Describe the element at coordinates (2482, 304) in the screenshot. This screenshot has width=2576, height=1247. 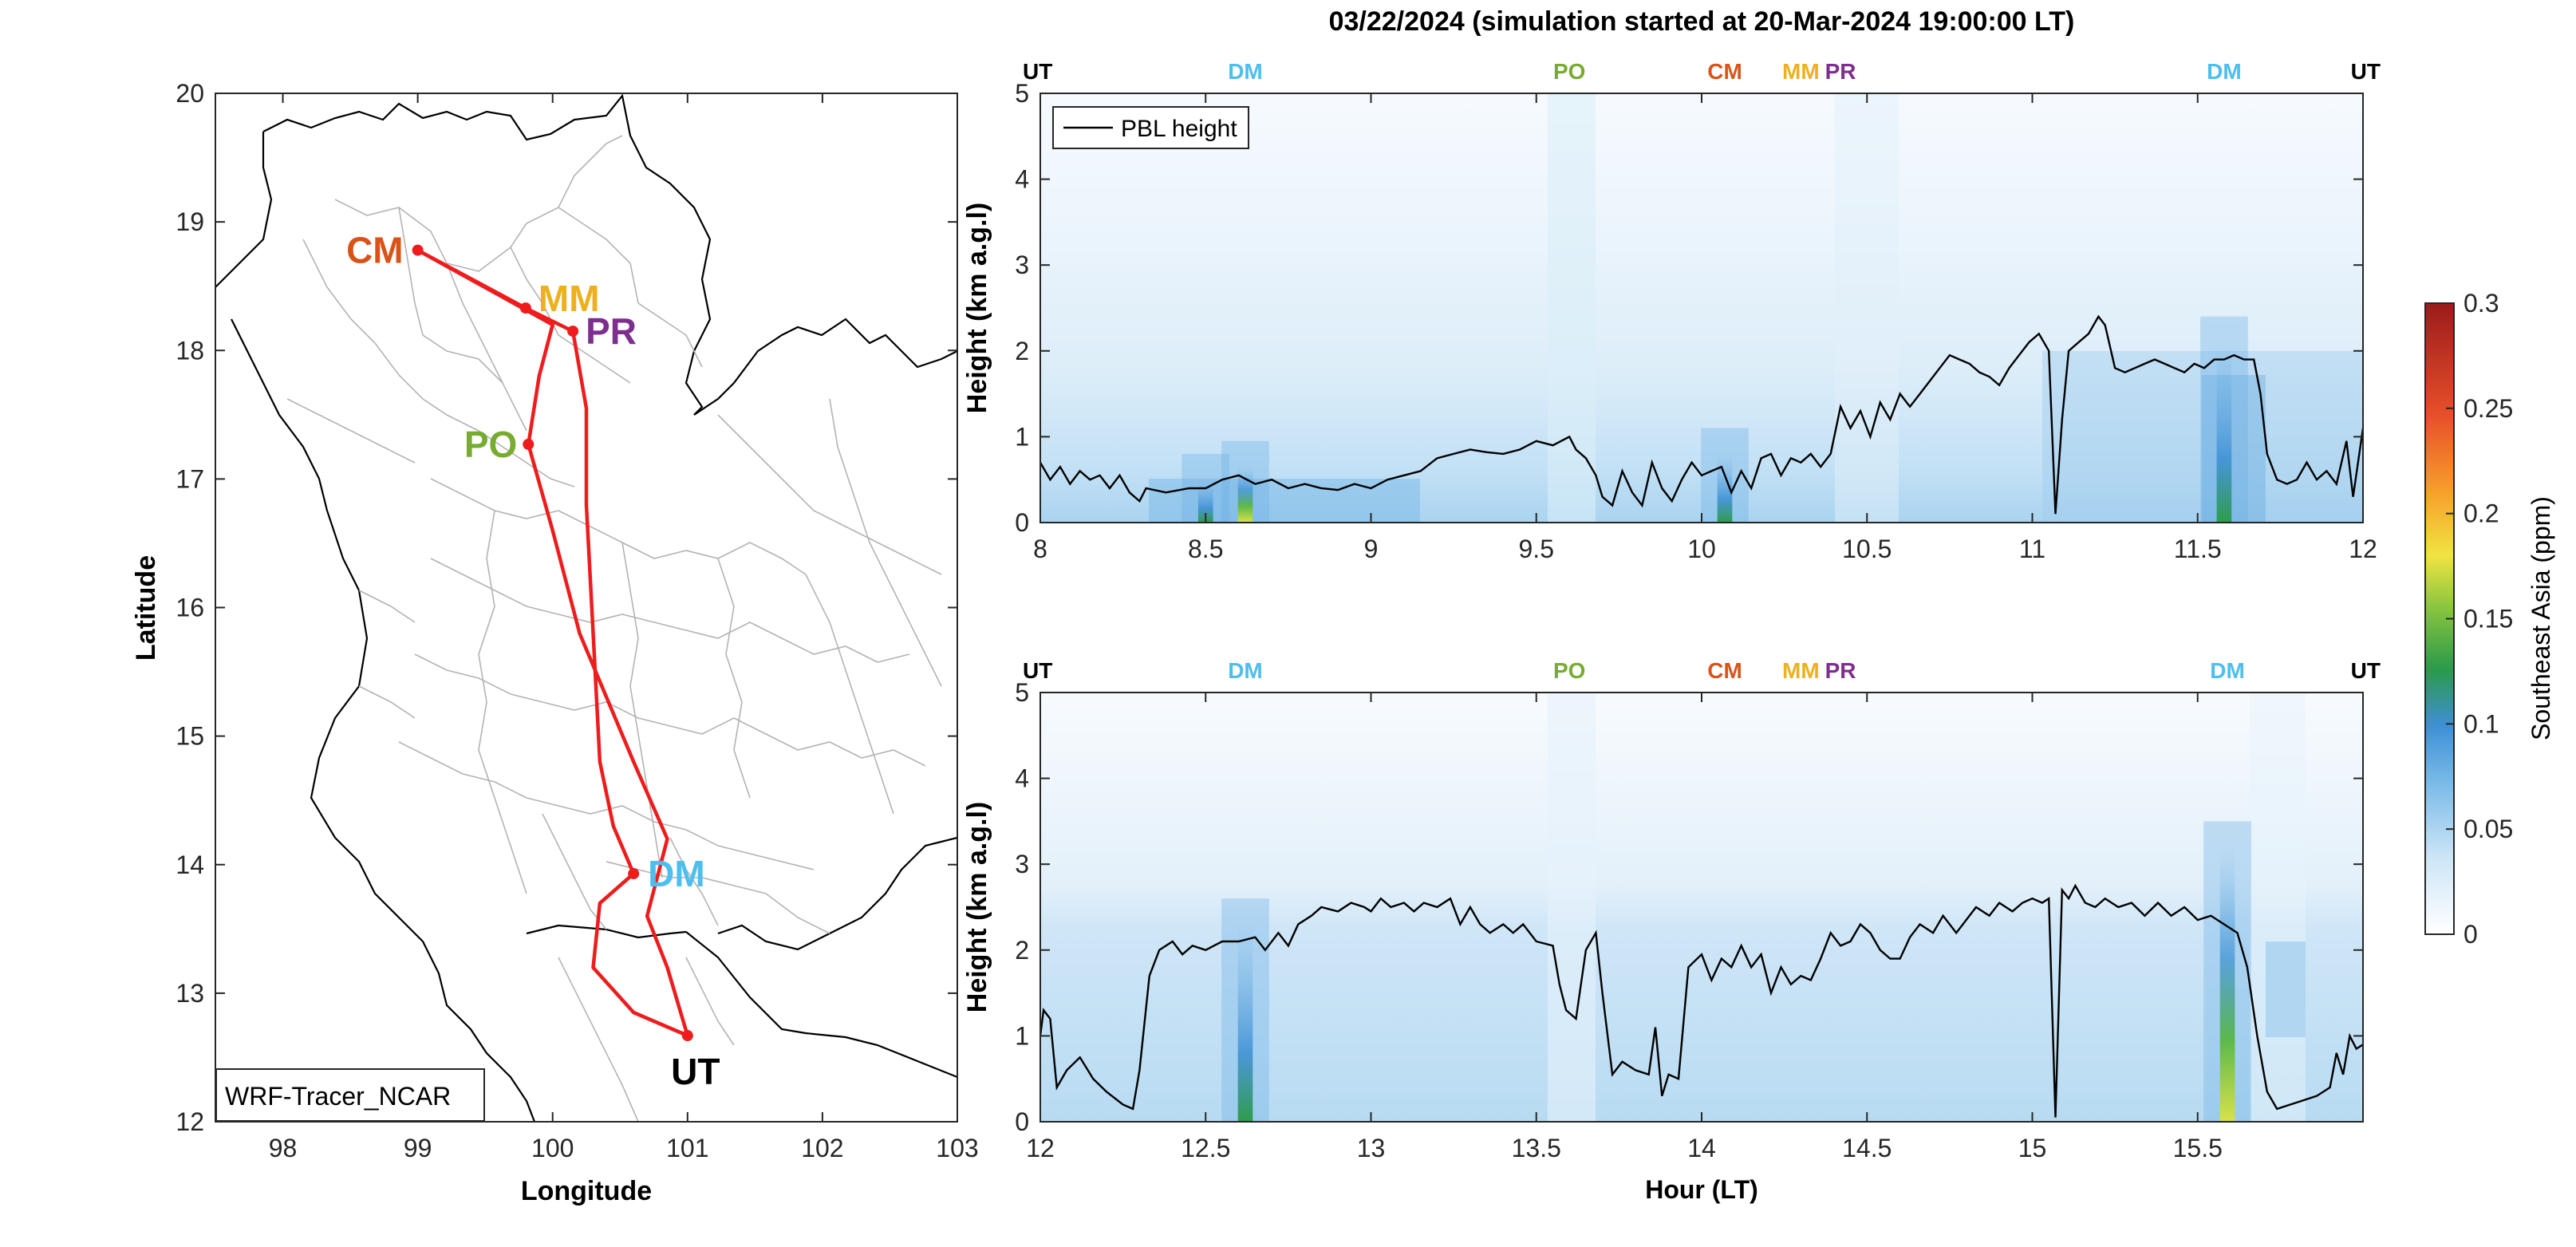
I see `colorbar-tick-label: 0.3` at that location.